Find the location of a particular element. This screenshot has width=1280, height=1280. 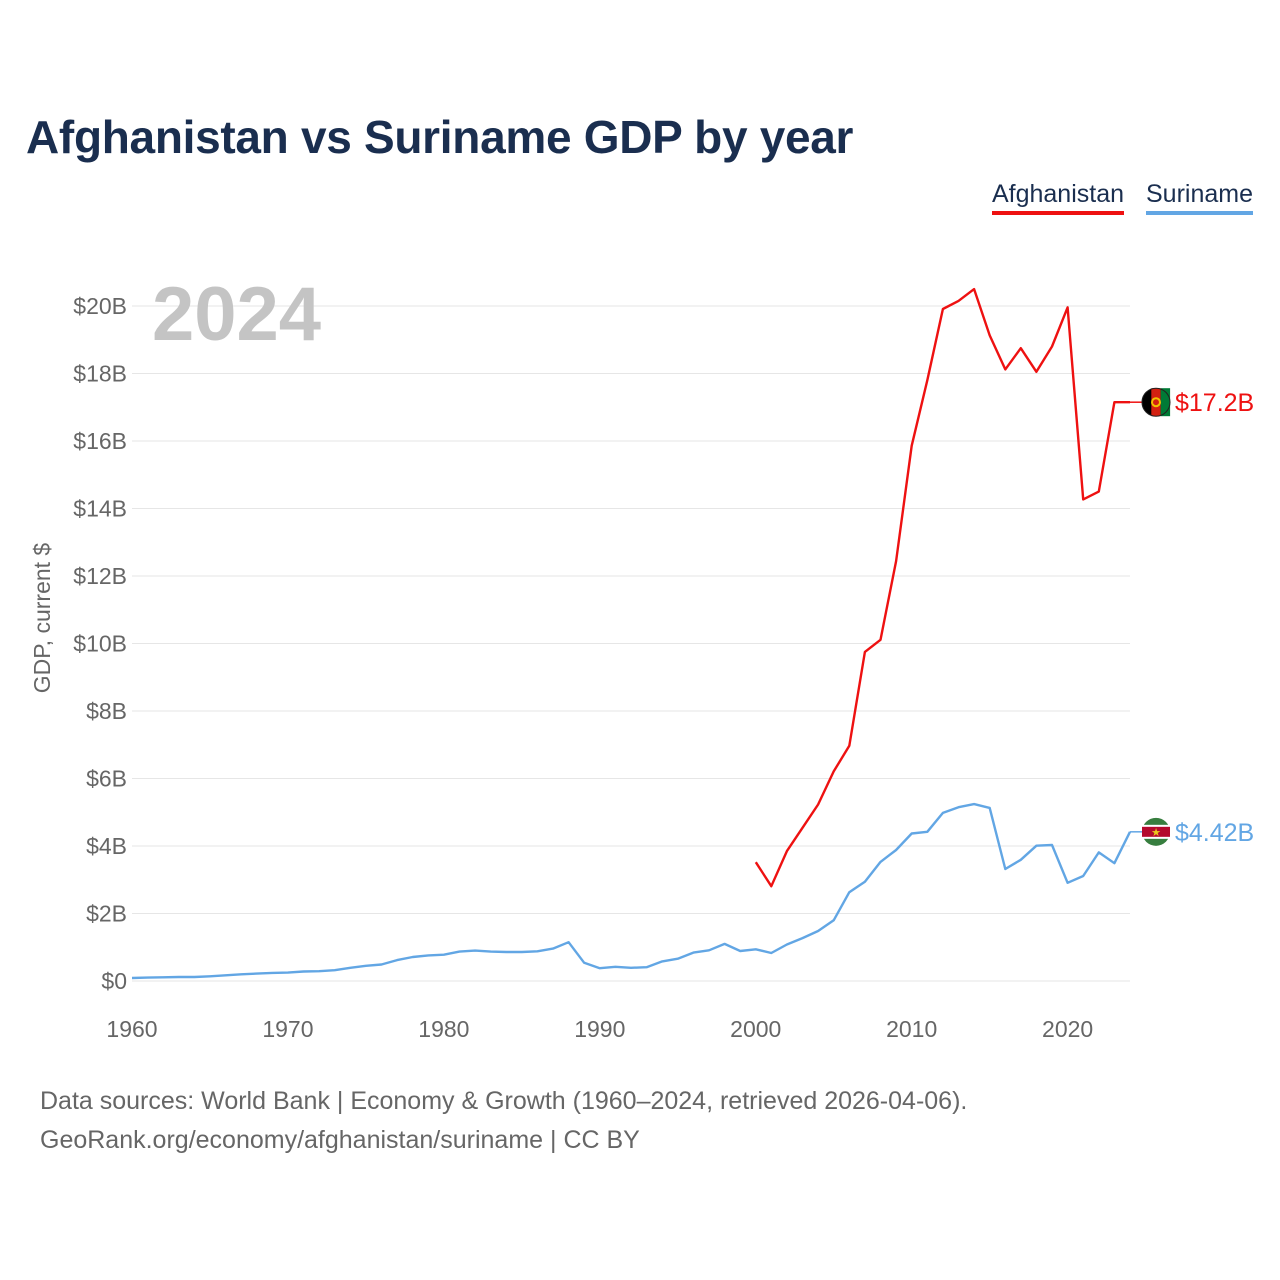

legend-item-suriname: Suriname is located at coordinates (1199, 197).